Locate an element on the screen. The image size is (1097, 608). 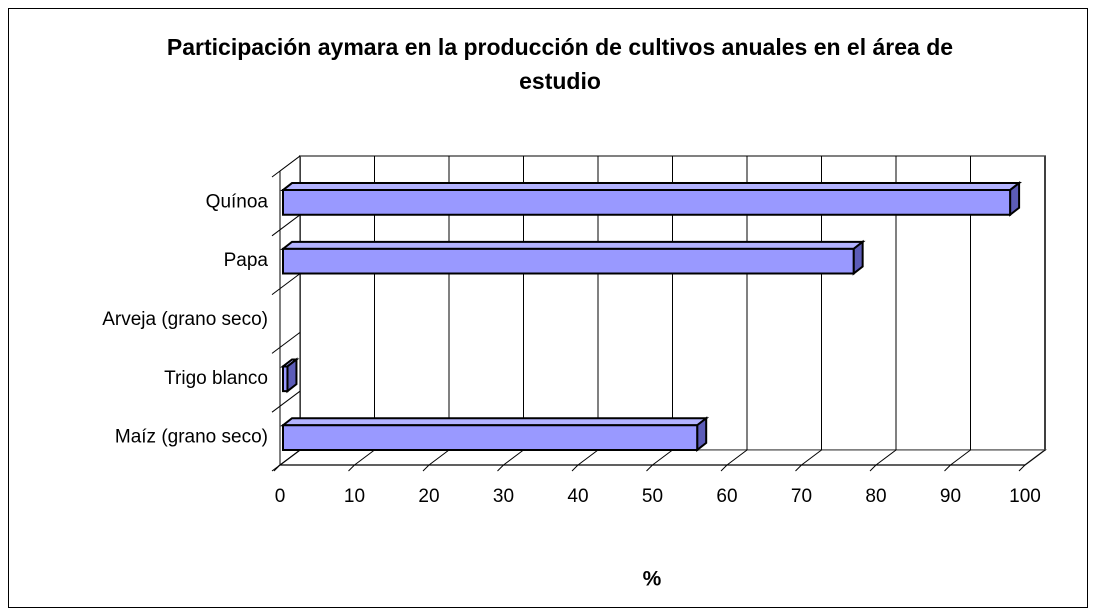
x-tick-label: 50 is located at coordinates (652, 496).